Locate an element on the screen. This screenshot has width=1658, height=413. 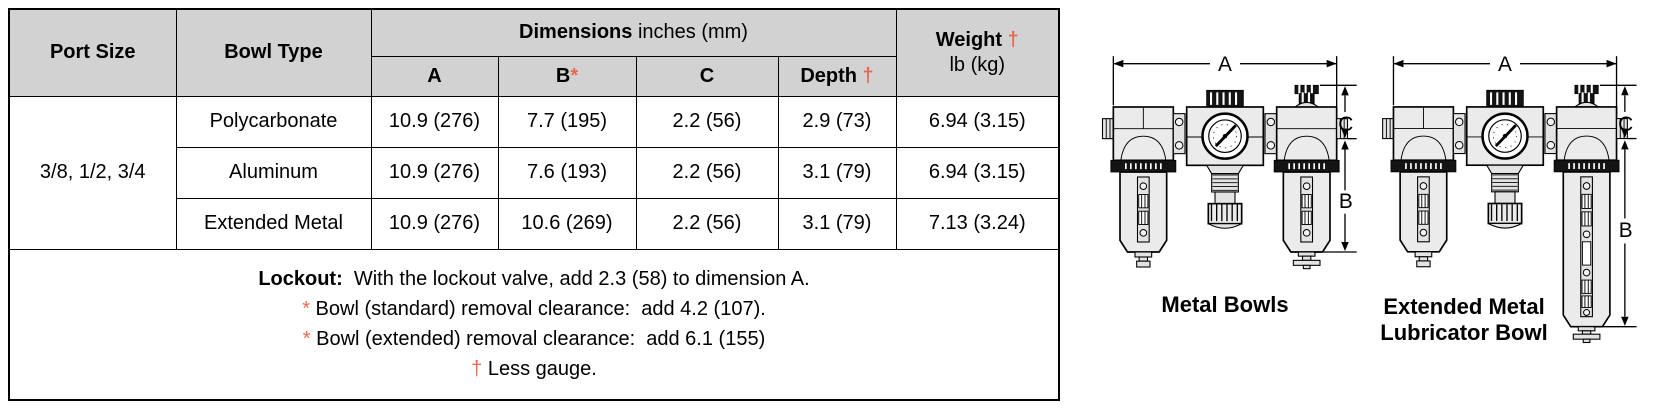
cell-bowl-type: Aluminum is located at coordinates (273, 172).